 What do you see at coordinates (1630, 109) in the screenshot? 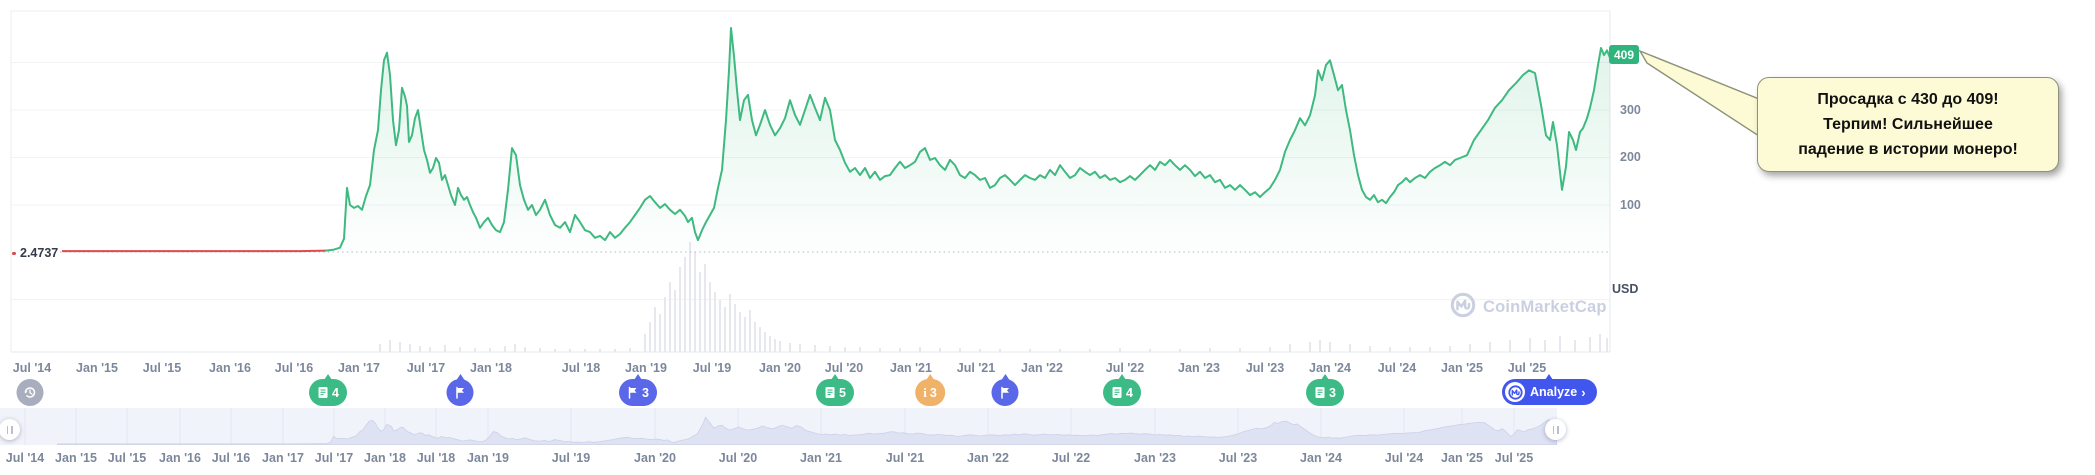
I see `y-tick-label: 300` at bounding box center [1630, 109].